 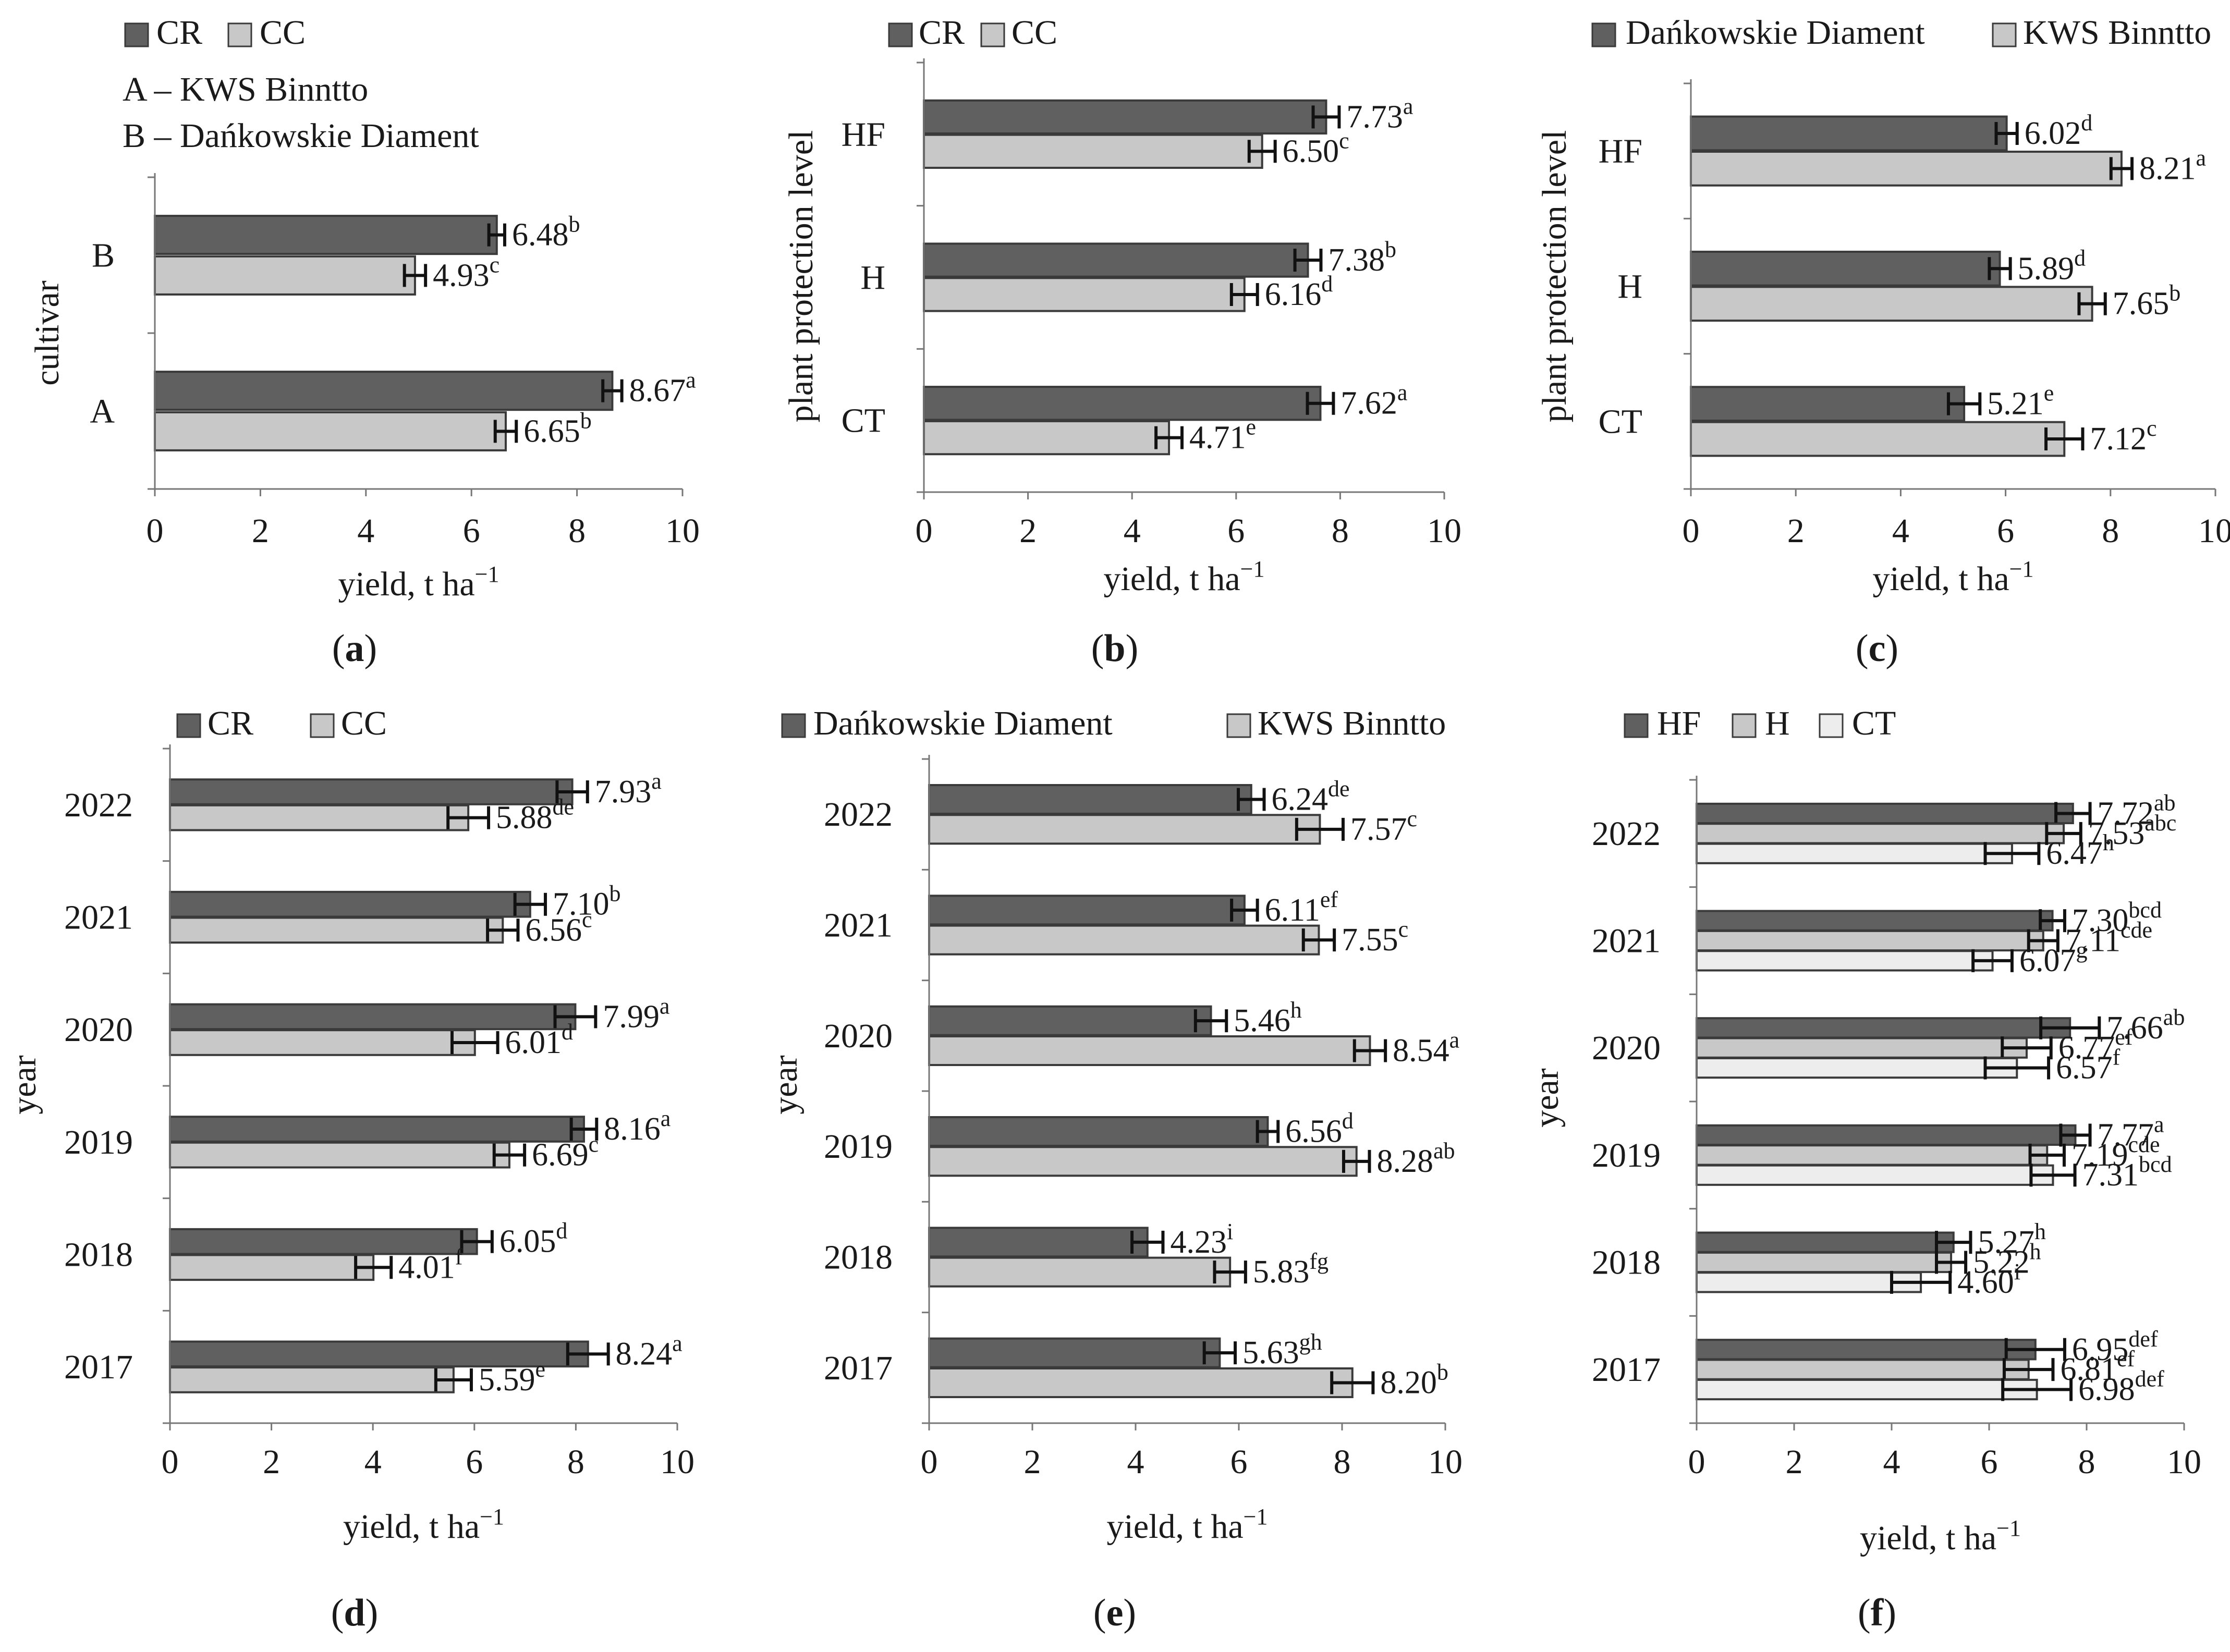 I want to click on panel-label: (b), so click(x=1114, y=648).